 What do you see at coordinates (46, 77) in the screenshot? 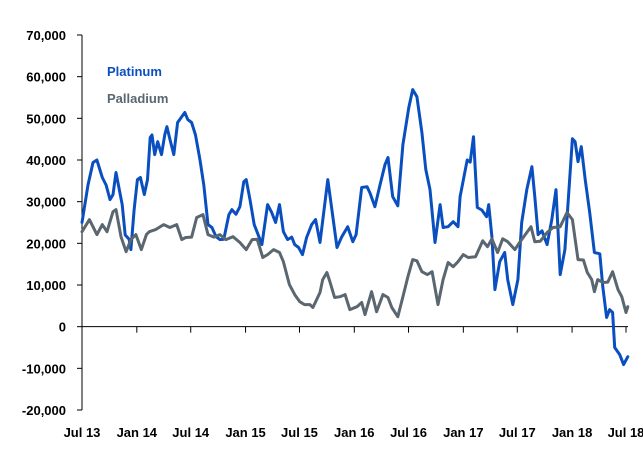
I see `y-tick-label: 60,000` at bounding box center [46, 77].